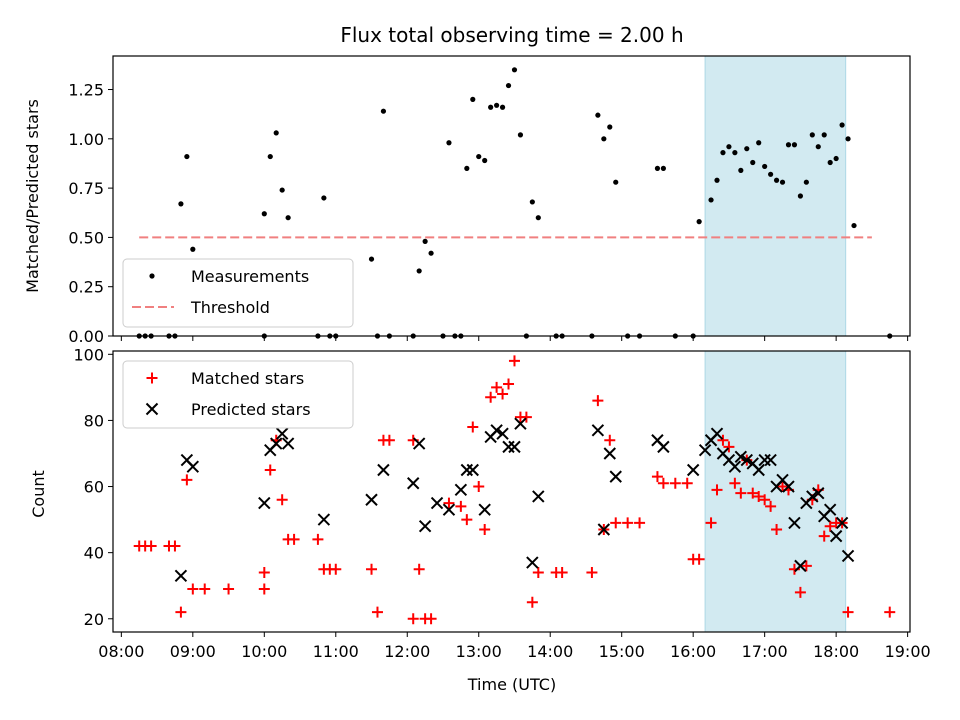 The width and height of the screenshot is (960, 720). What do you see at coordinates (94, 619) in the screenshot?
I see `bottom-y-tick-label: 20` at bounding box center [94, 619].